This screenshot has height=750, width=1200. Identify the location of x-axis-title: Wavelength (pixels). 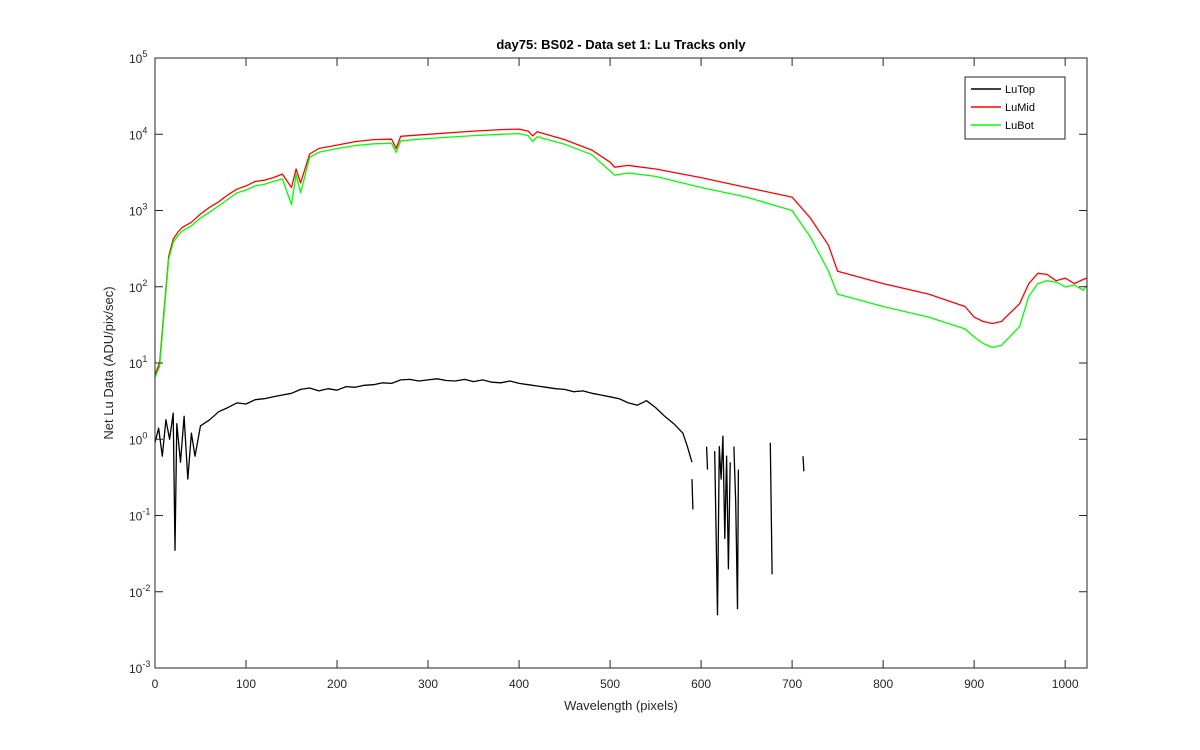
(621, 705).